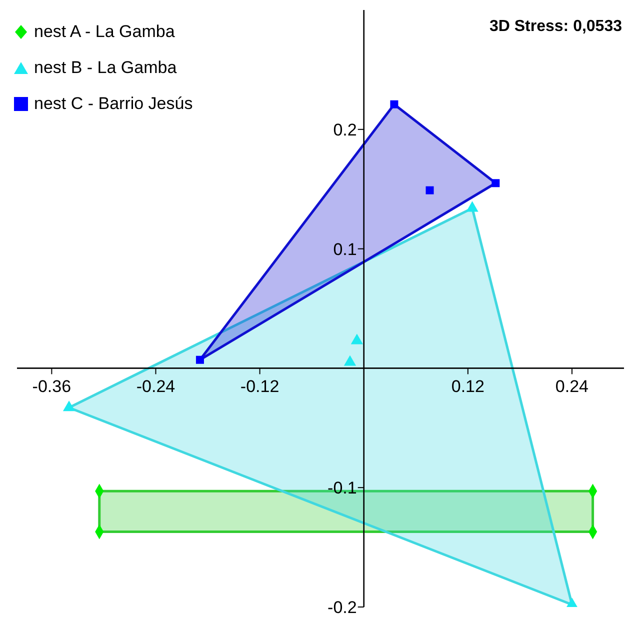 The image size is (636, 620). What do you see at coordinates (104, 32) in the screenshot?
I see `legend-label: nest A - La Gamba` at bounding box center [104, 32].